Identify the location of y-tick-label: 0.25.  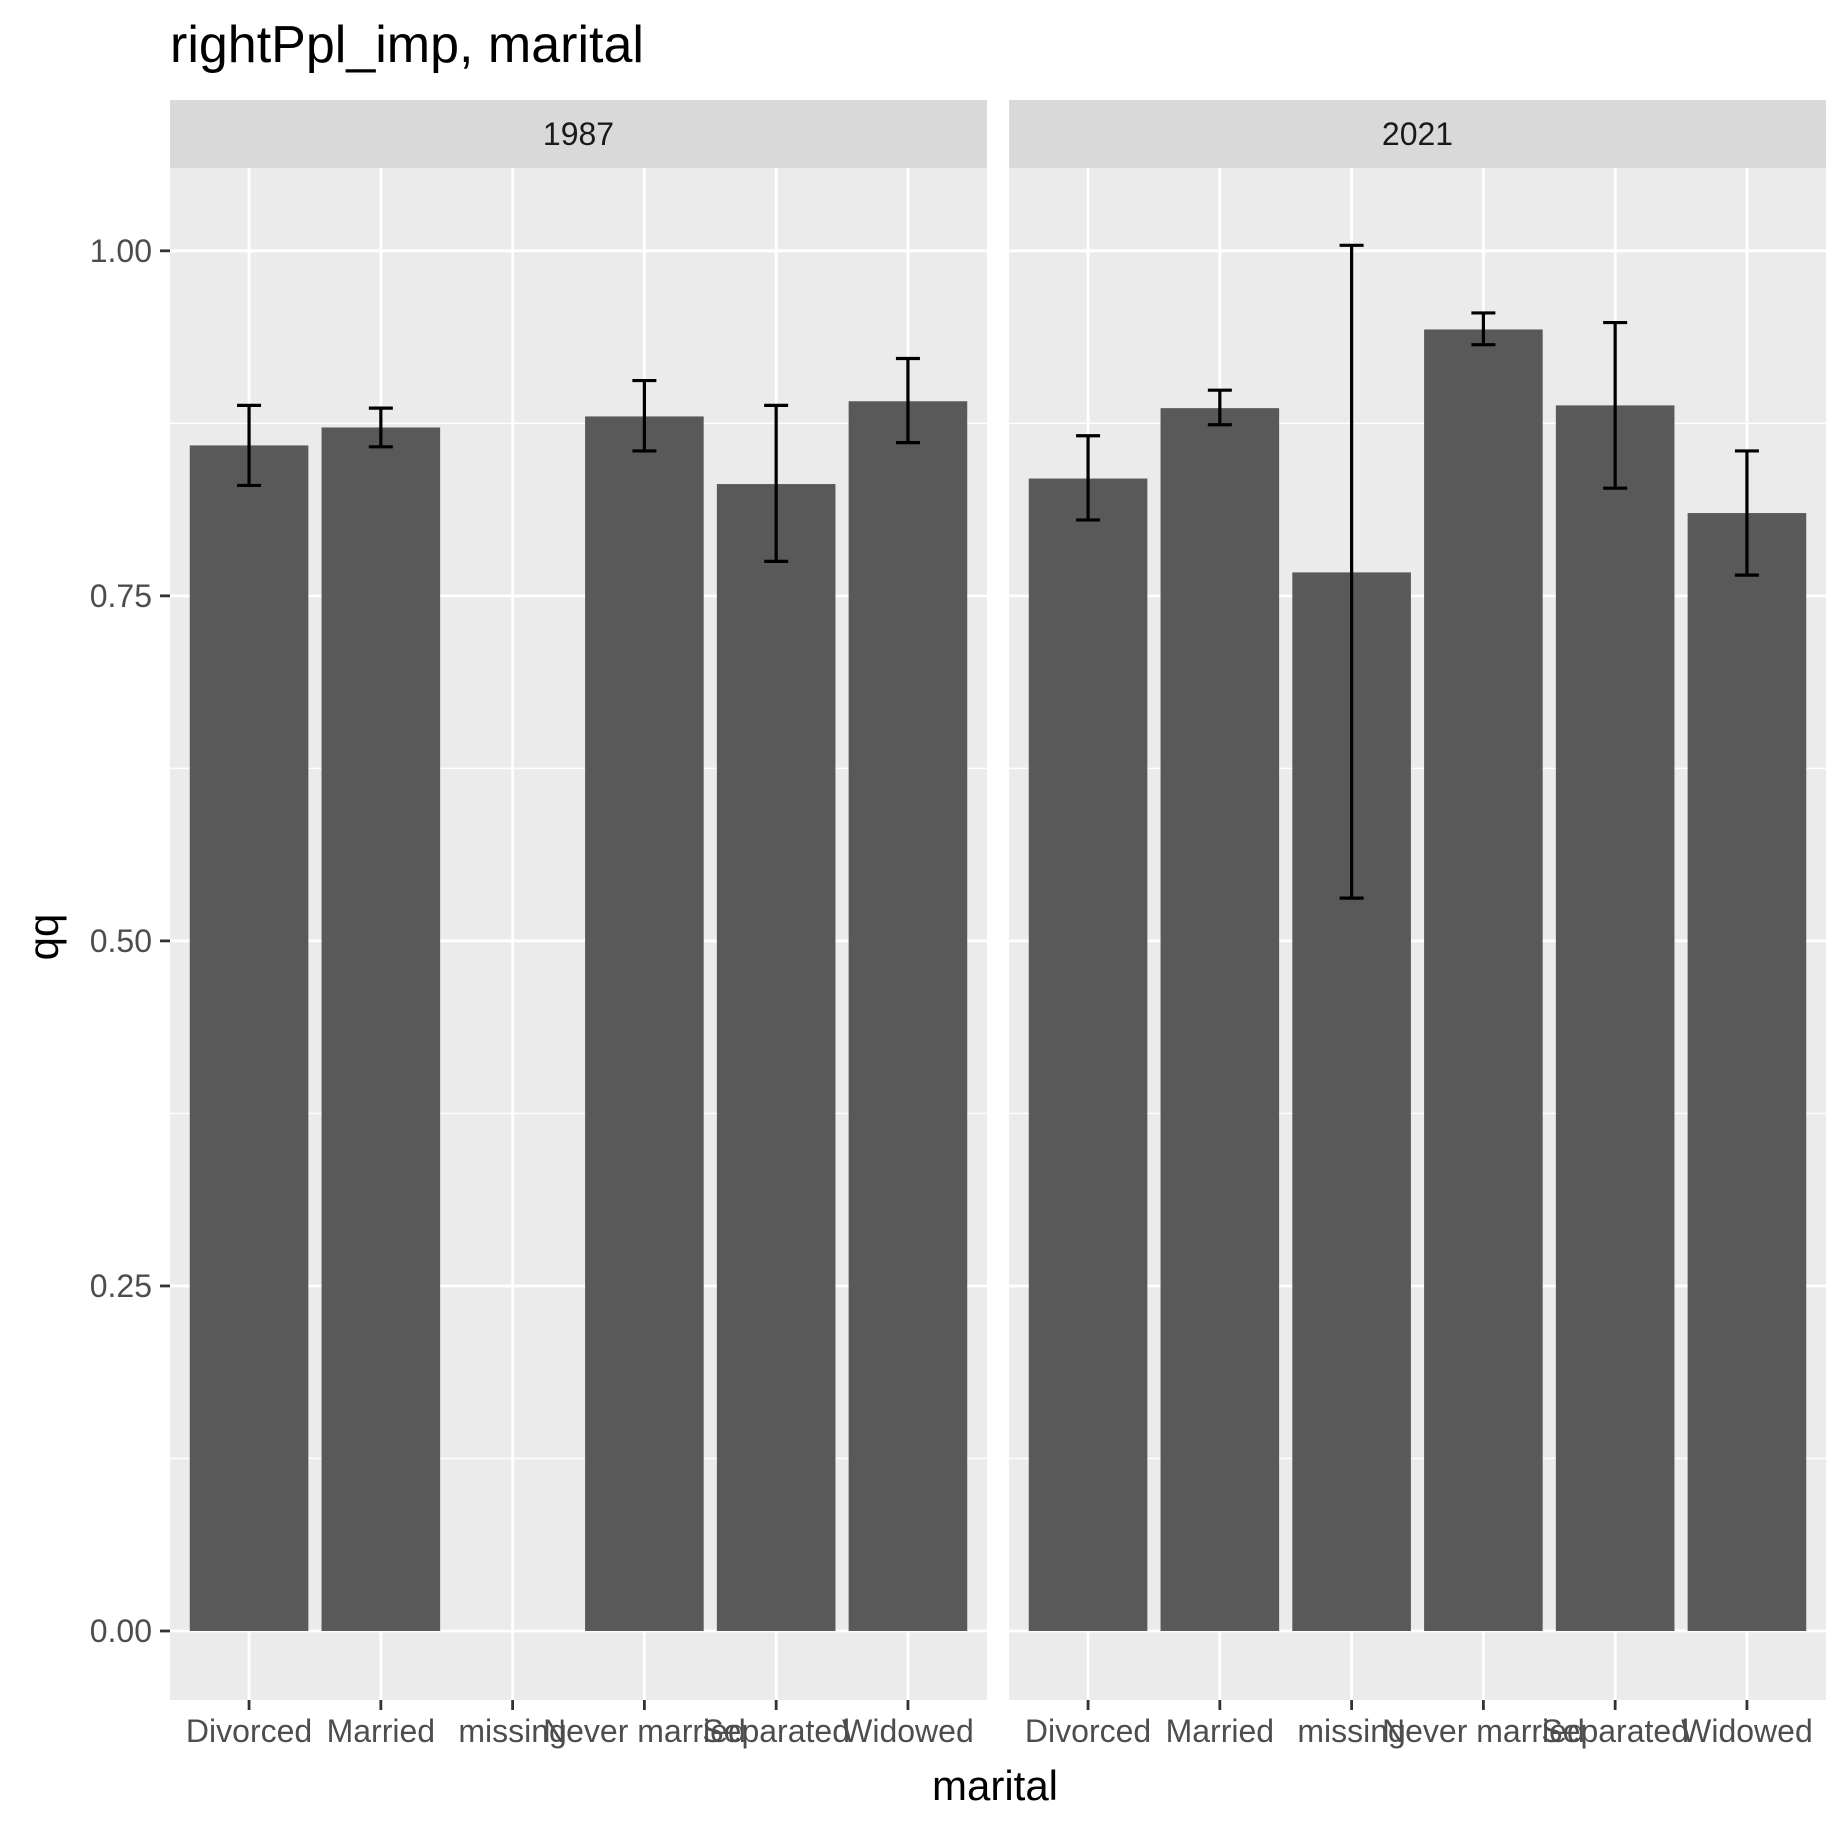
(121, 1286).